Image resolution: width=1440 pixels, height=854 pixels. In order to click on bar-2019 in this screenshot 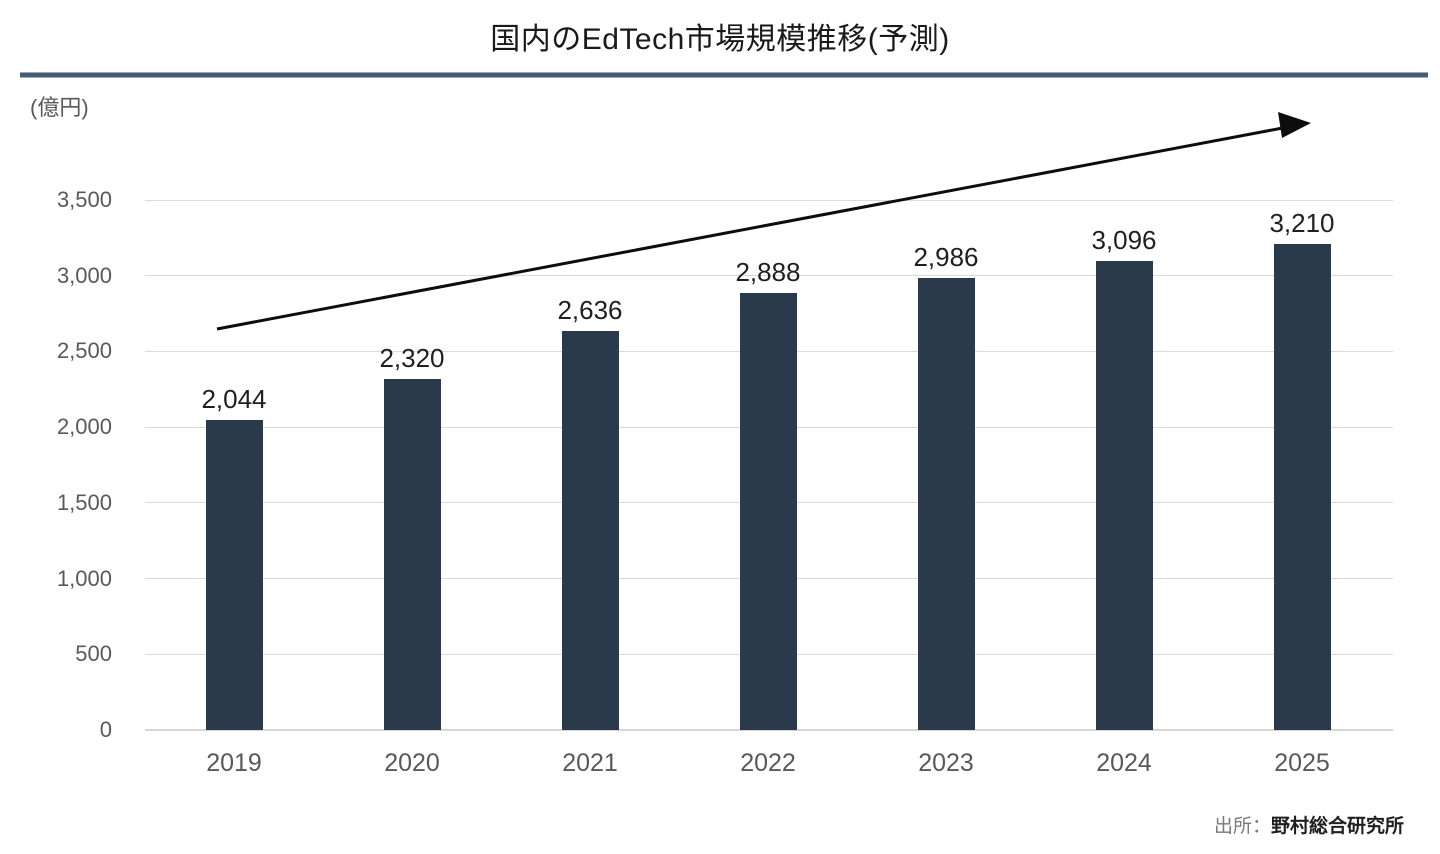, I will do `click(234, 575)`.